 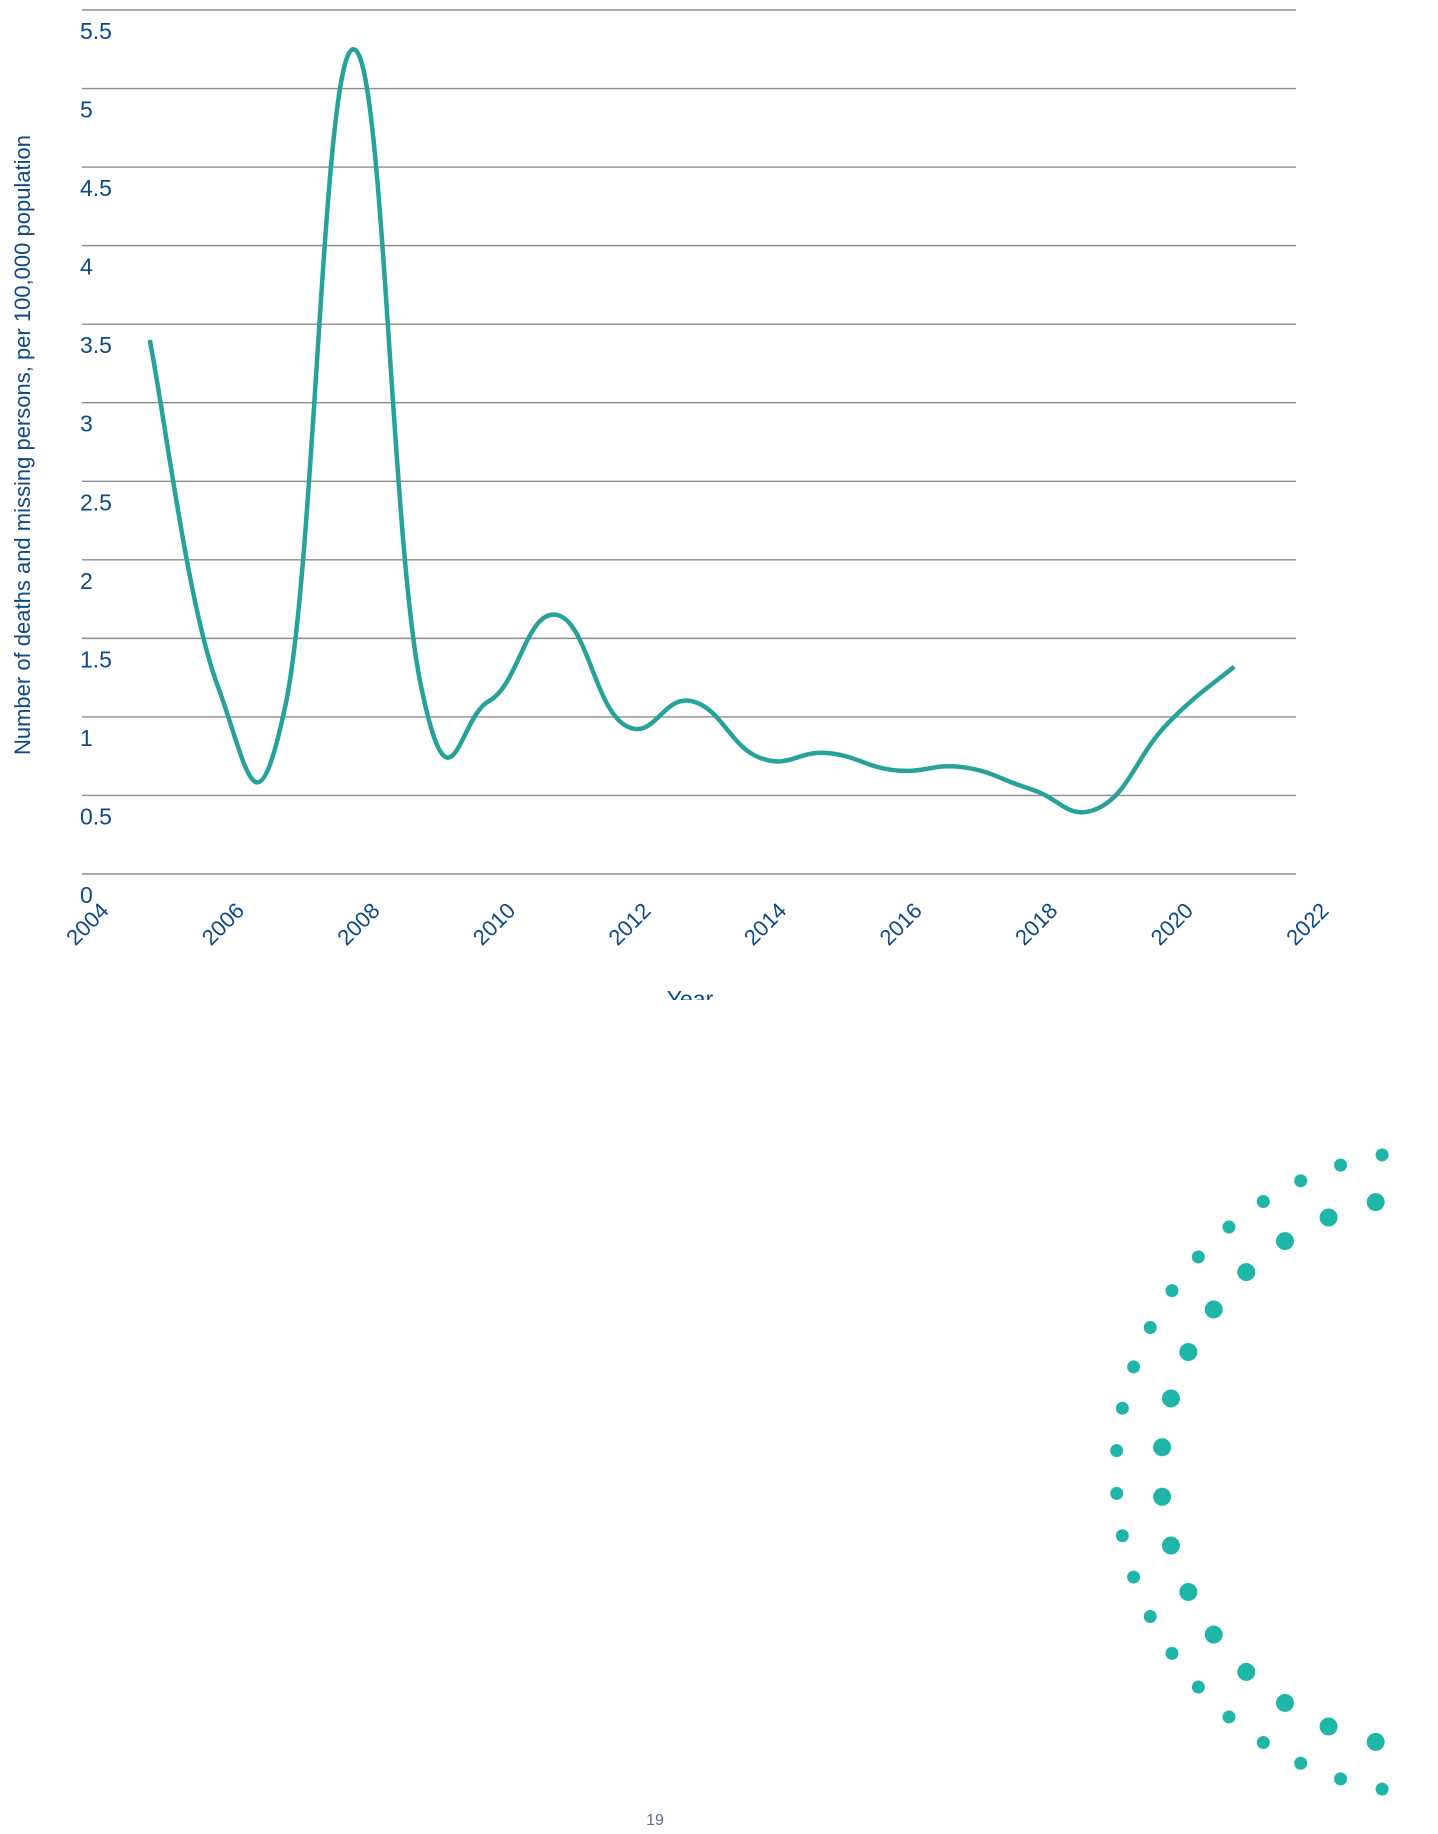 What do you see at coordinates (86, 424) in the screenshot?
I see `y-tick-label: 3` at bounding box center [86, 424].